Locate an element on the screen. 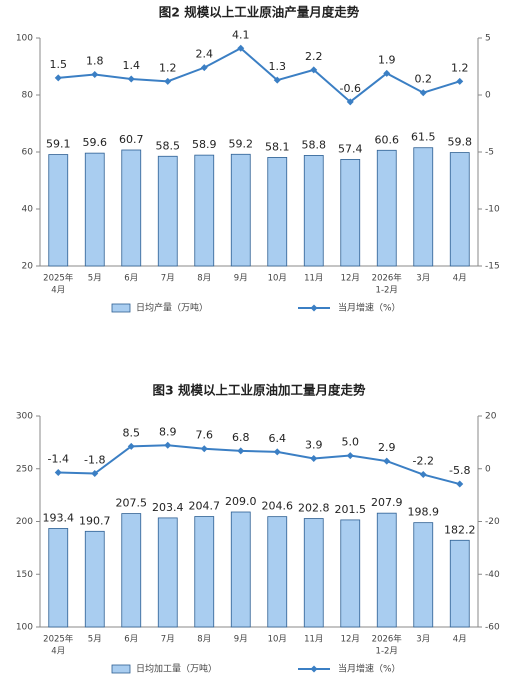  y-tick-label: 250 is located at coordinates (24, 469).